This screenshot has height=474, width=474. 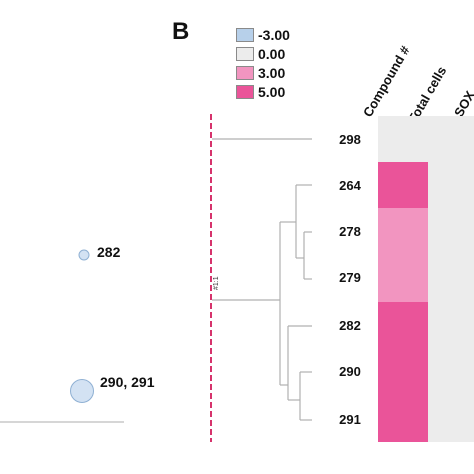 I want to click on row-label: 291, so click(x=350, y=419).